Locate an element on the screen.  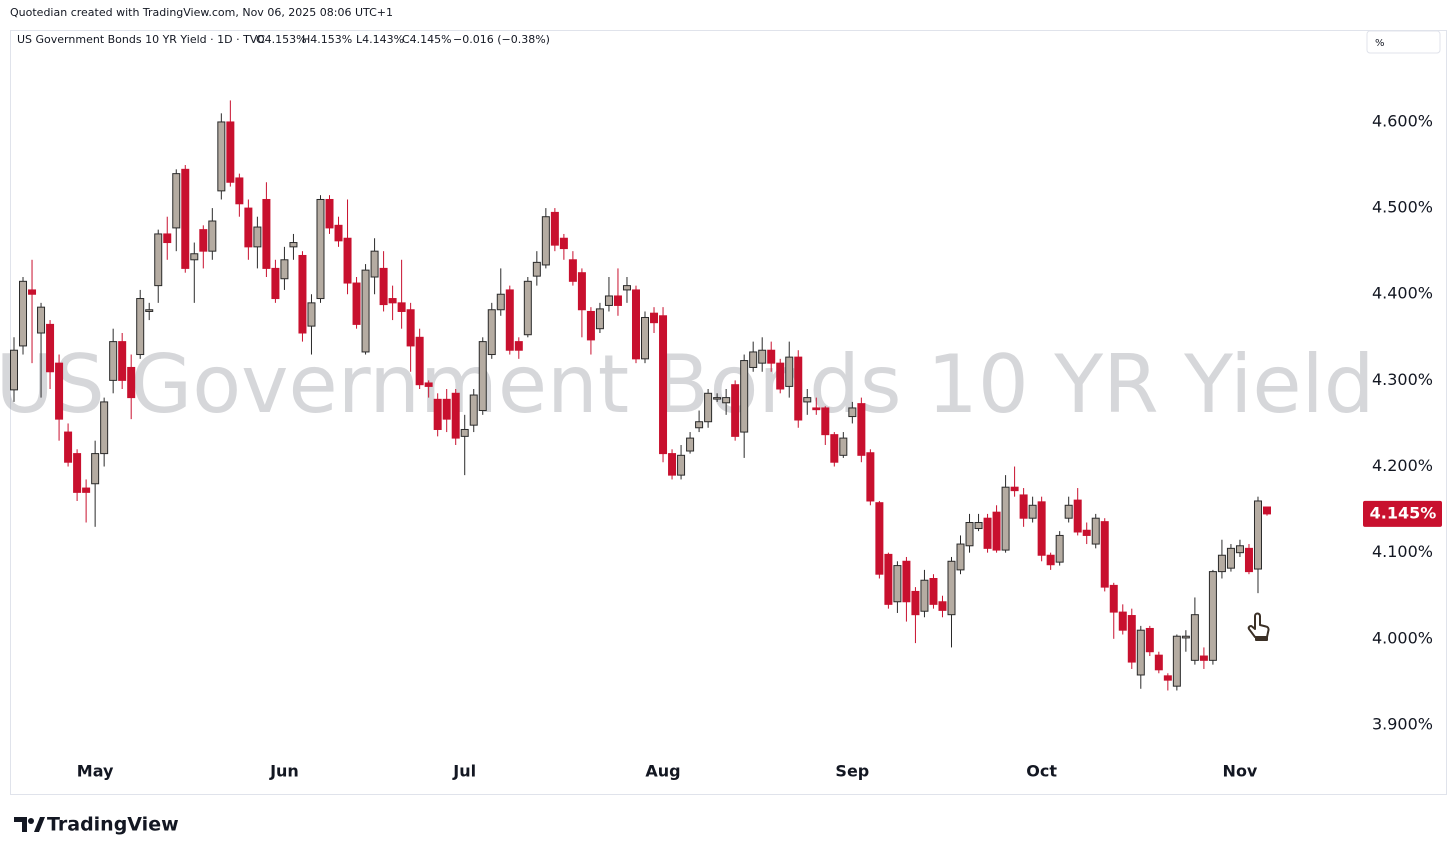
ohlc-close: C4.145% is located at coordinates (427, 39).